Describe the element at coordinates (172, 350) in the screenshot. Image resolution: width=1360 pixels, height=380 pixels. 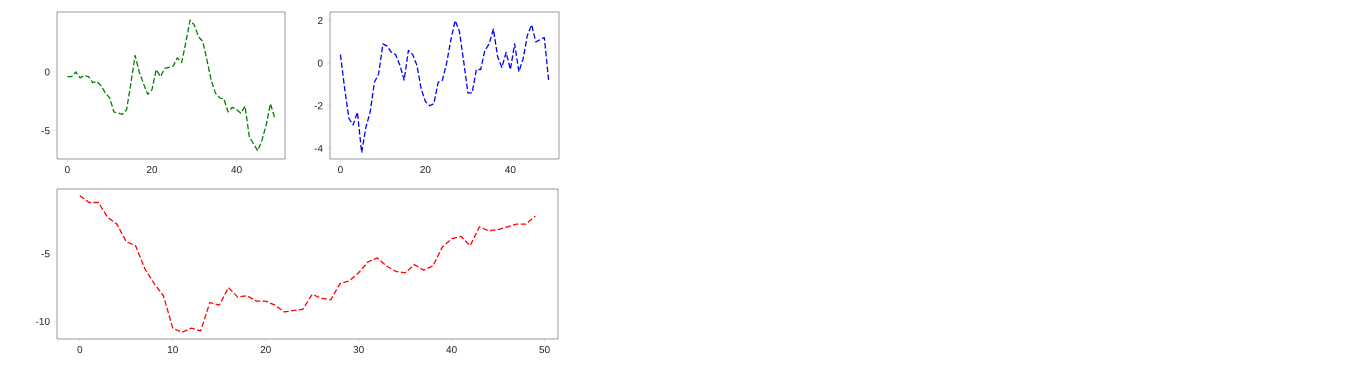
I see `x-tick-label: 10` at that location.